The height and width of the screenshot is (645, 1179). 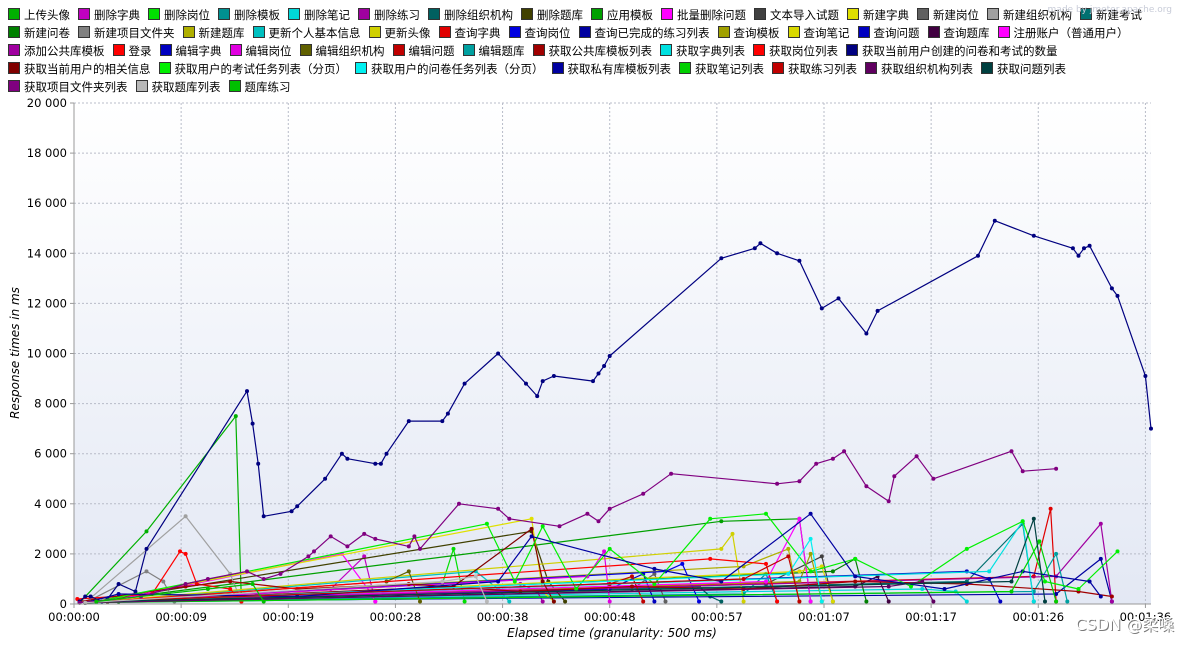 What do you see at coordinates (306, 33) in the screenshot?
I see `legend-item: 更新个人基本信息` at bounding box center [306, 33].